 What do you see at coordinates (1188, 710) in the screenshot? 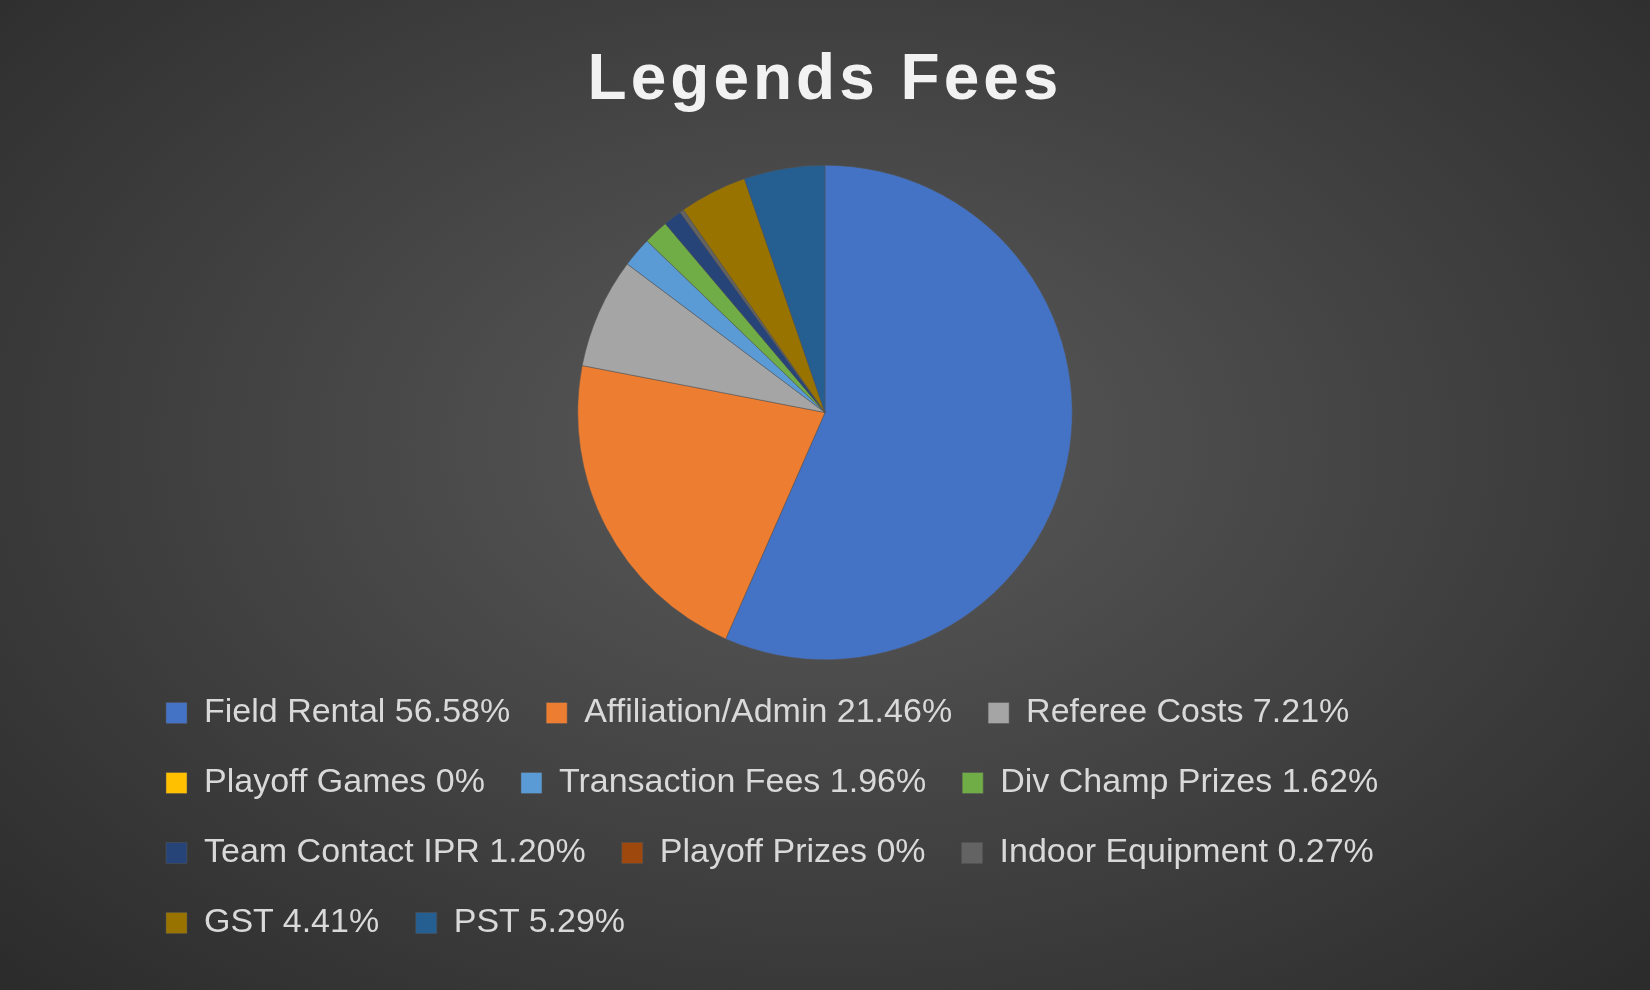
I see `legend-label: Referee Costs 7.21%` at bounding box center [1188, 710].